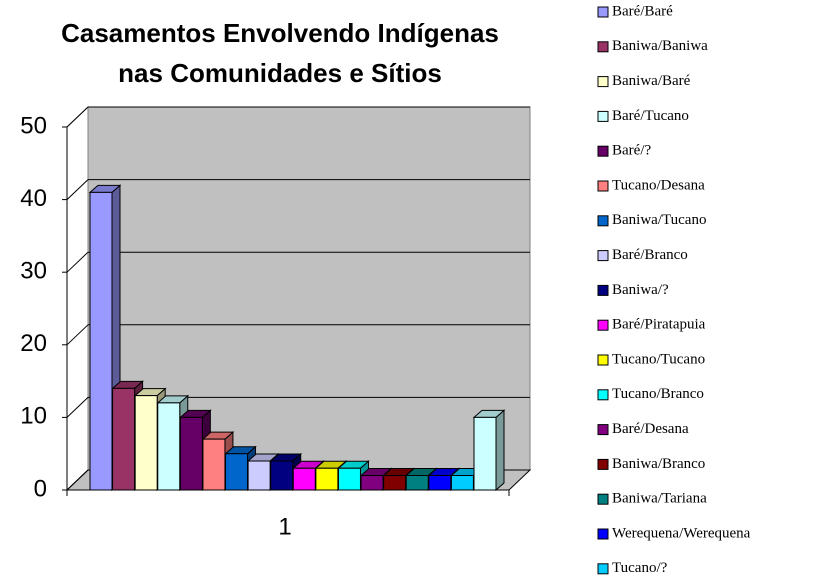  What do you see at coordinates (658, 359) in the screenshot?
I see `legend-label: Tucano/Tucano` at bounding box center [658, 359].